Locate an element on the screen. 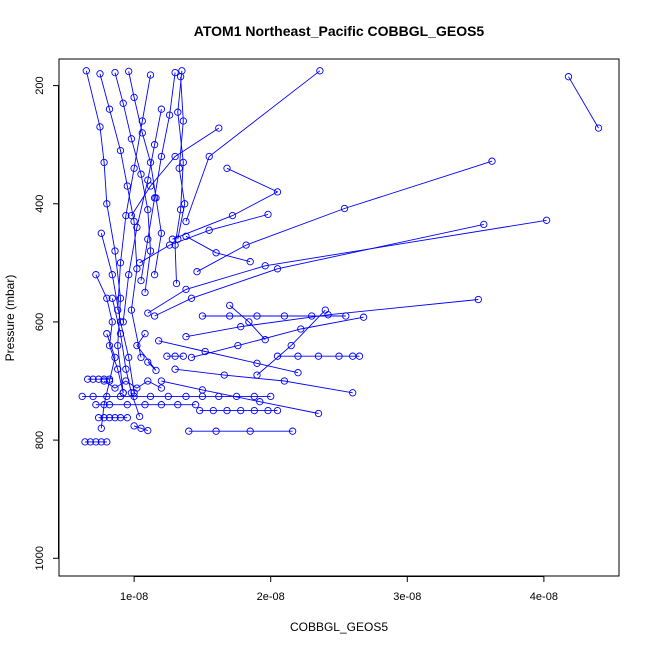  chart-title: ATOM1 Northeast_Pacific COBBGL_GEOS5 is located at coordinates (339, 31).